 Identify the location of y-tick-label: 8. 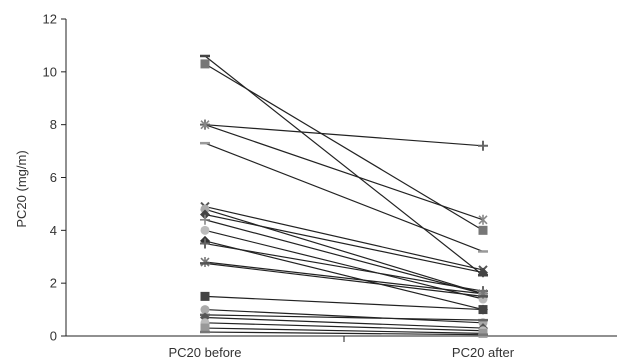
(53, 124).